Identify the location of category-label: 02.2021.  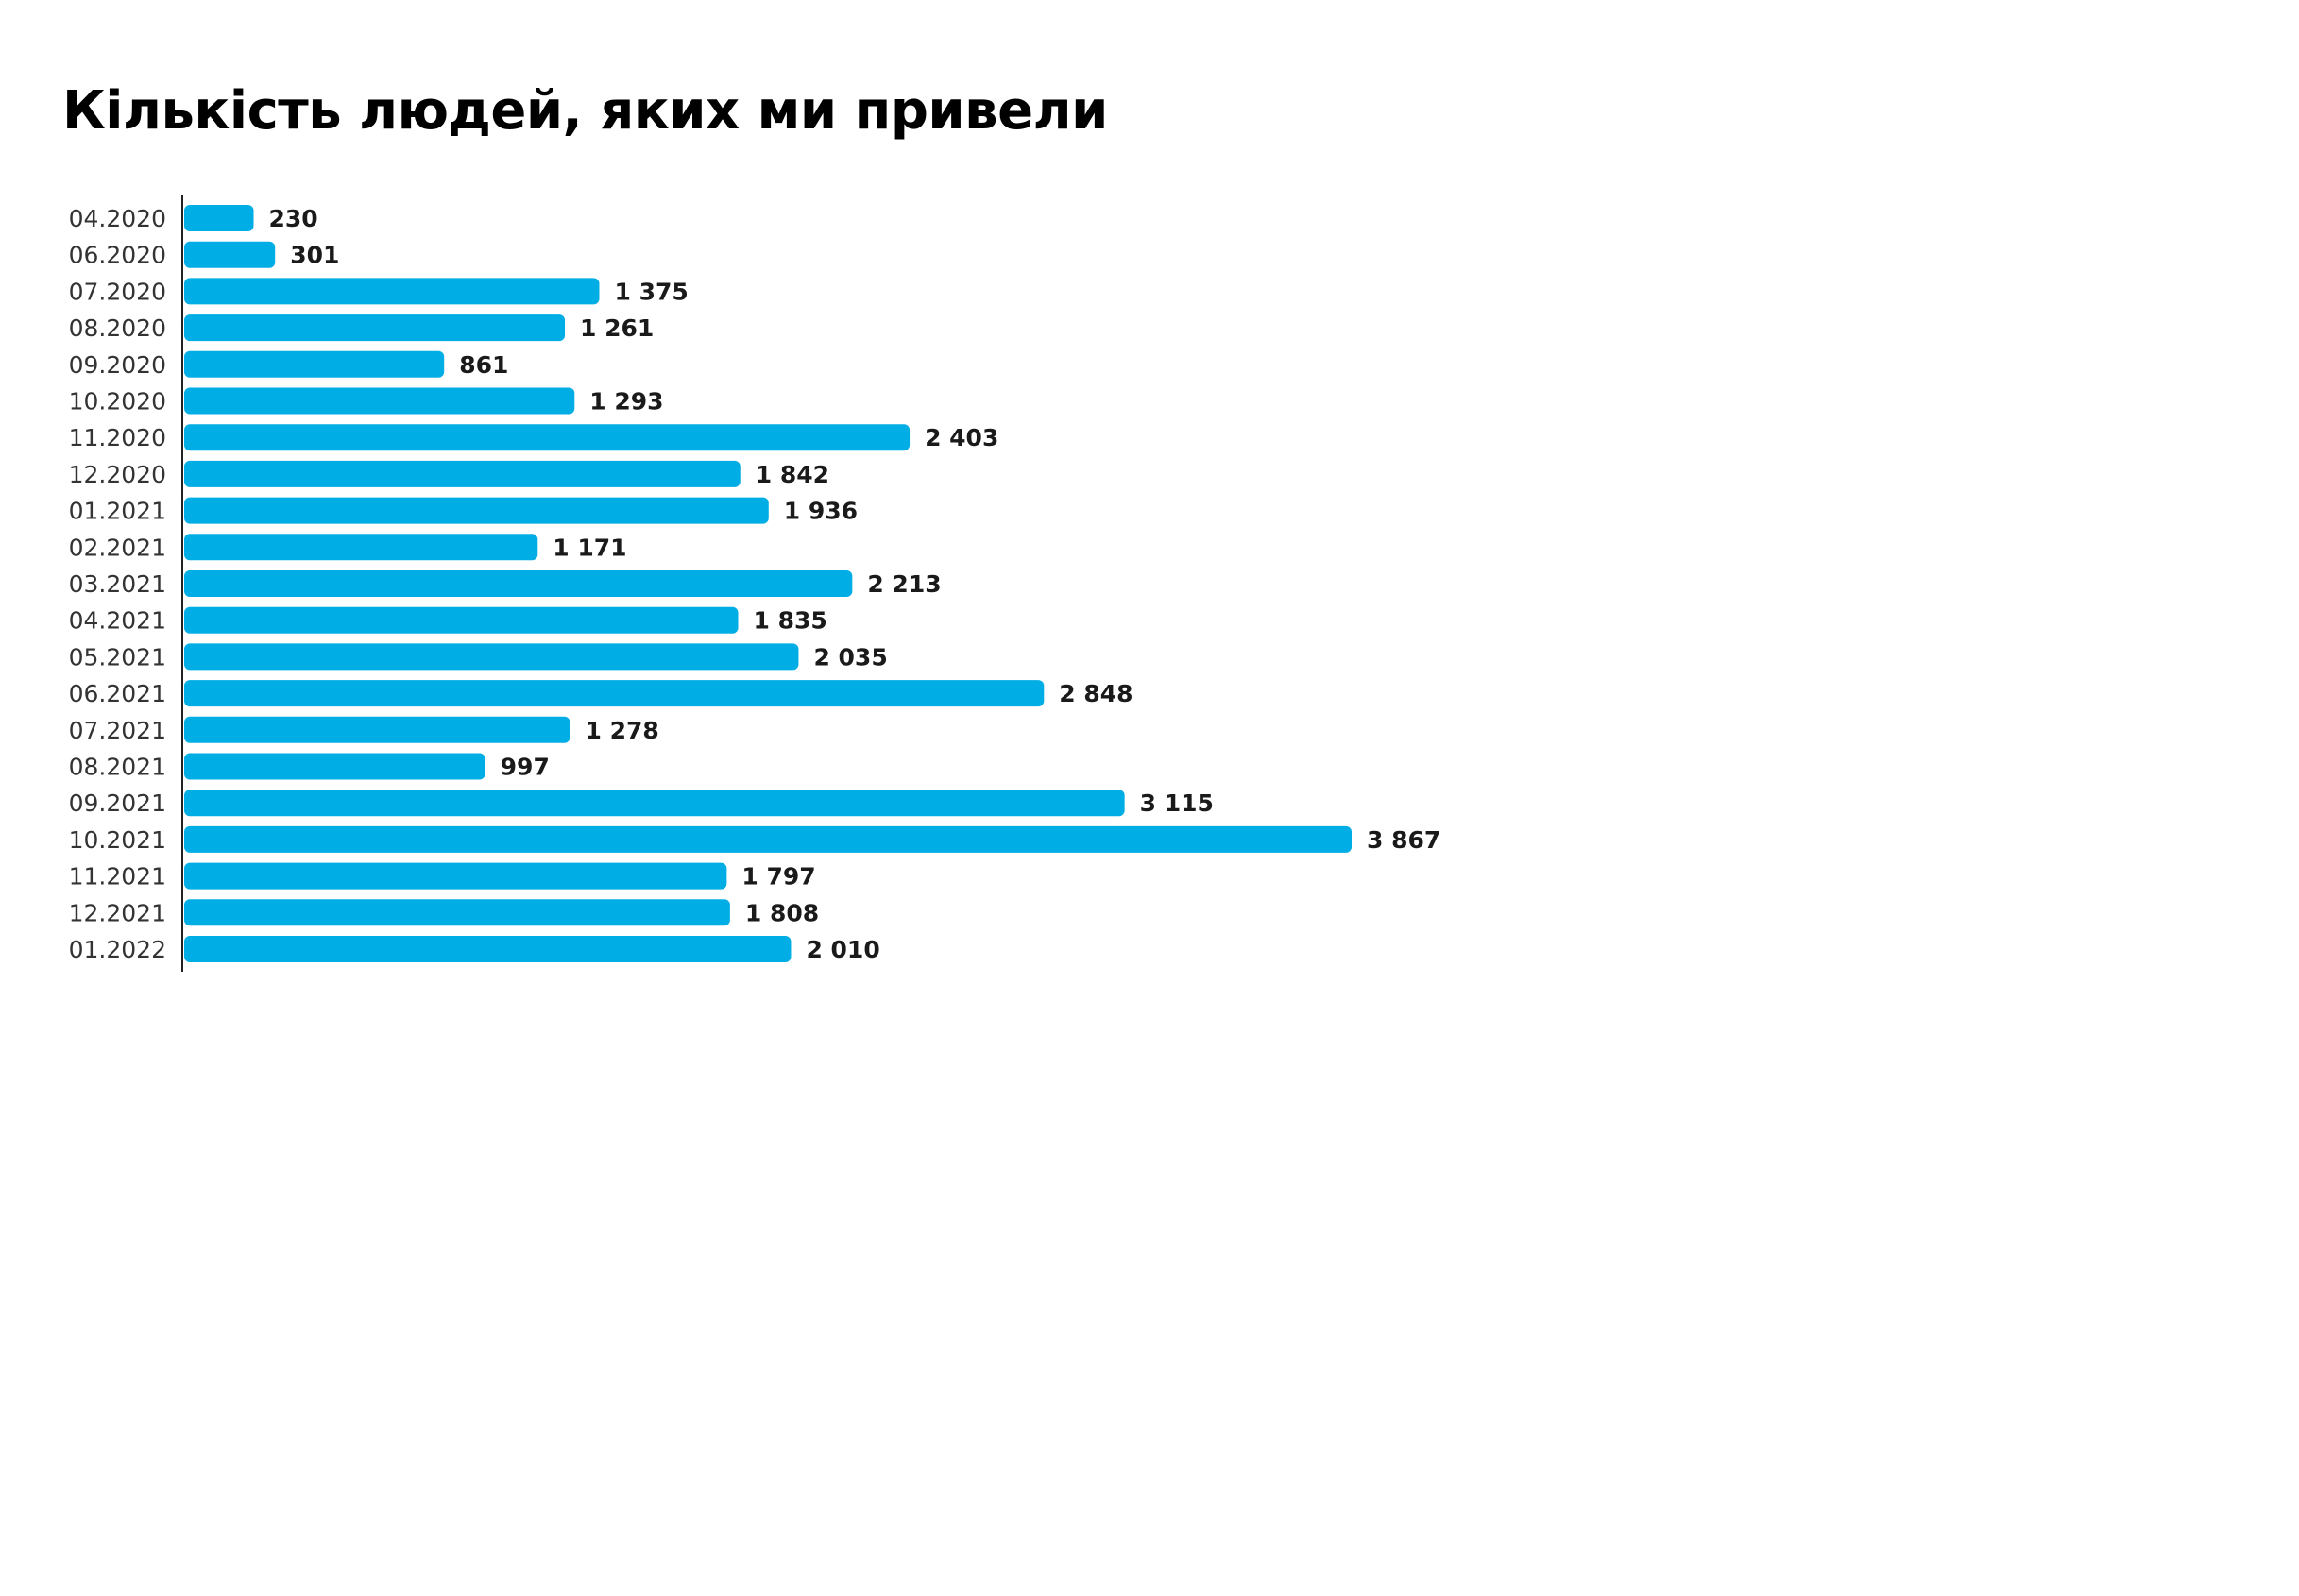
(117, 548).